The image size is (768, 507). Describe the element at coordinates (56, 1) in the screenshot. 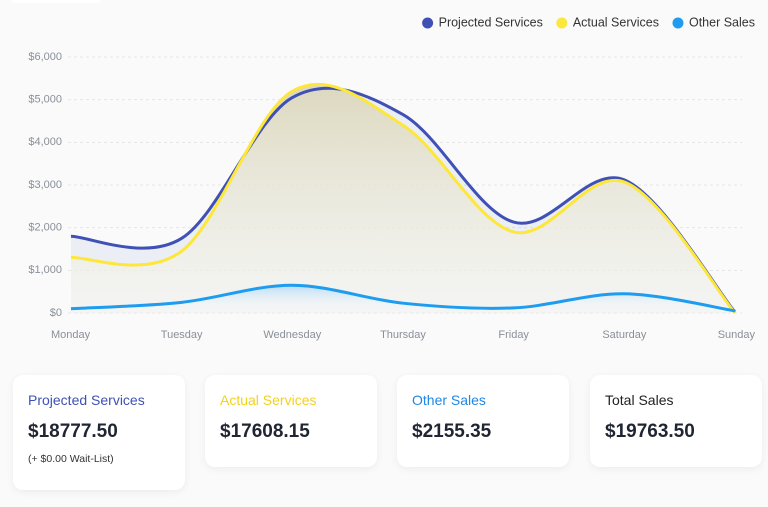

I see `top-tab` at that location.